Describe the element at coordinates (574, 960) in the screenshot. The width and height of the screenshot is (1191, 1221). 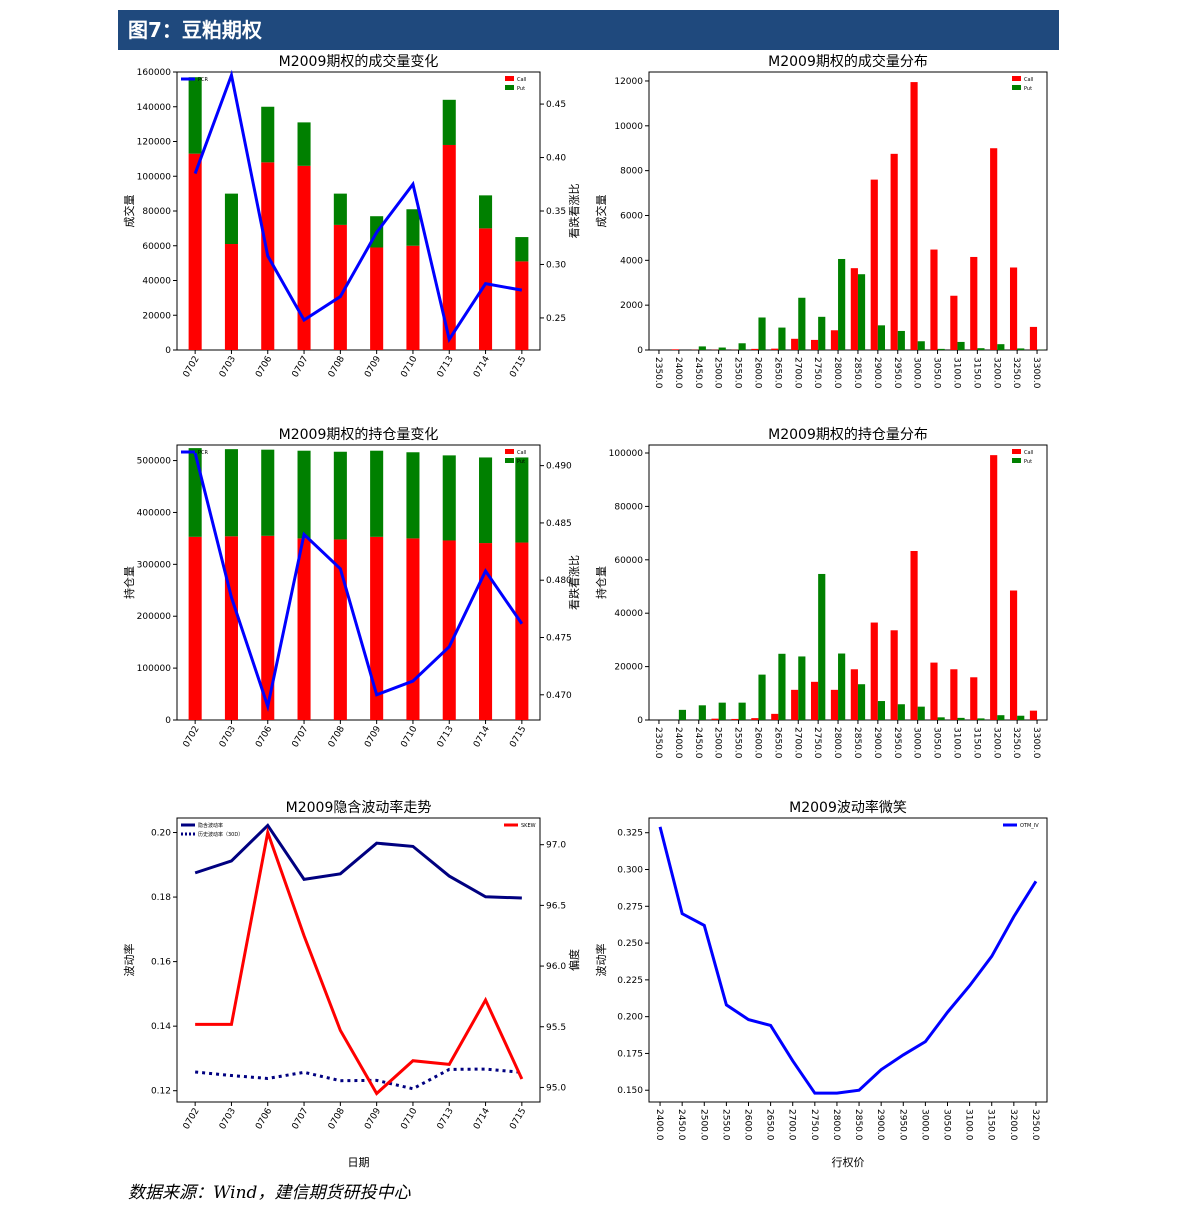
I see `y2-axis-label: 偏度` at that location.